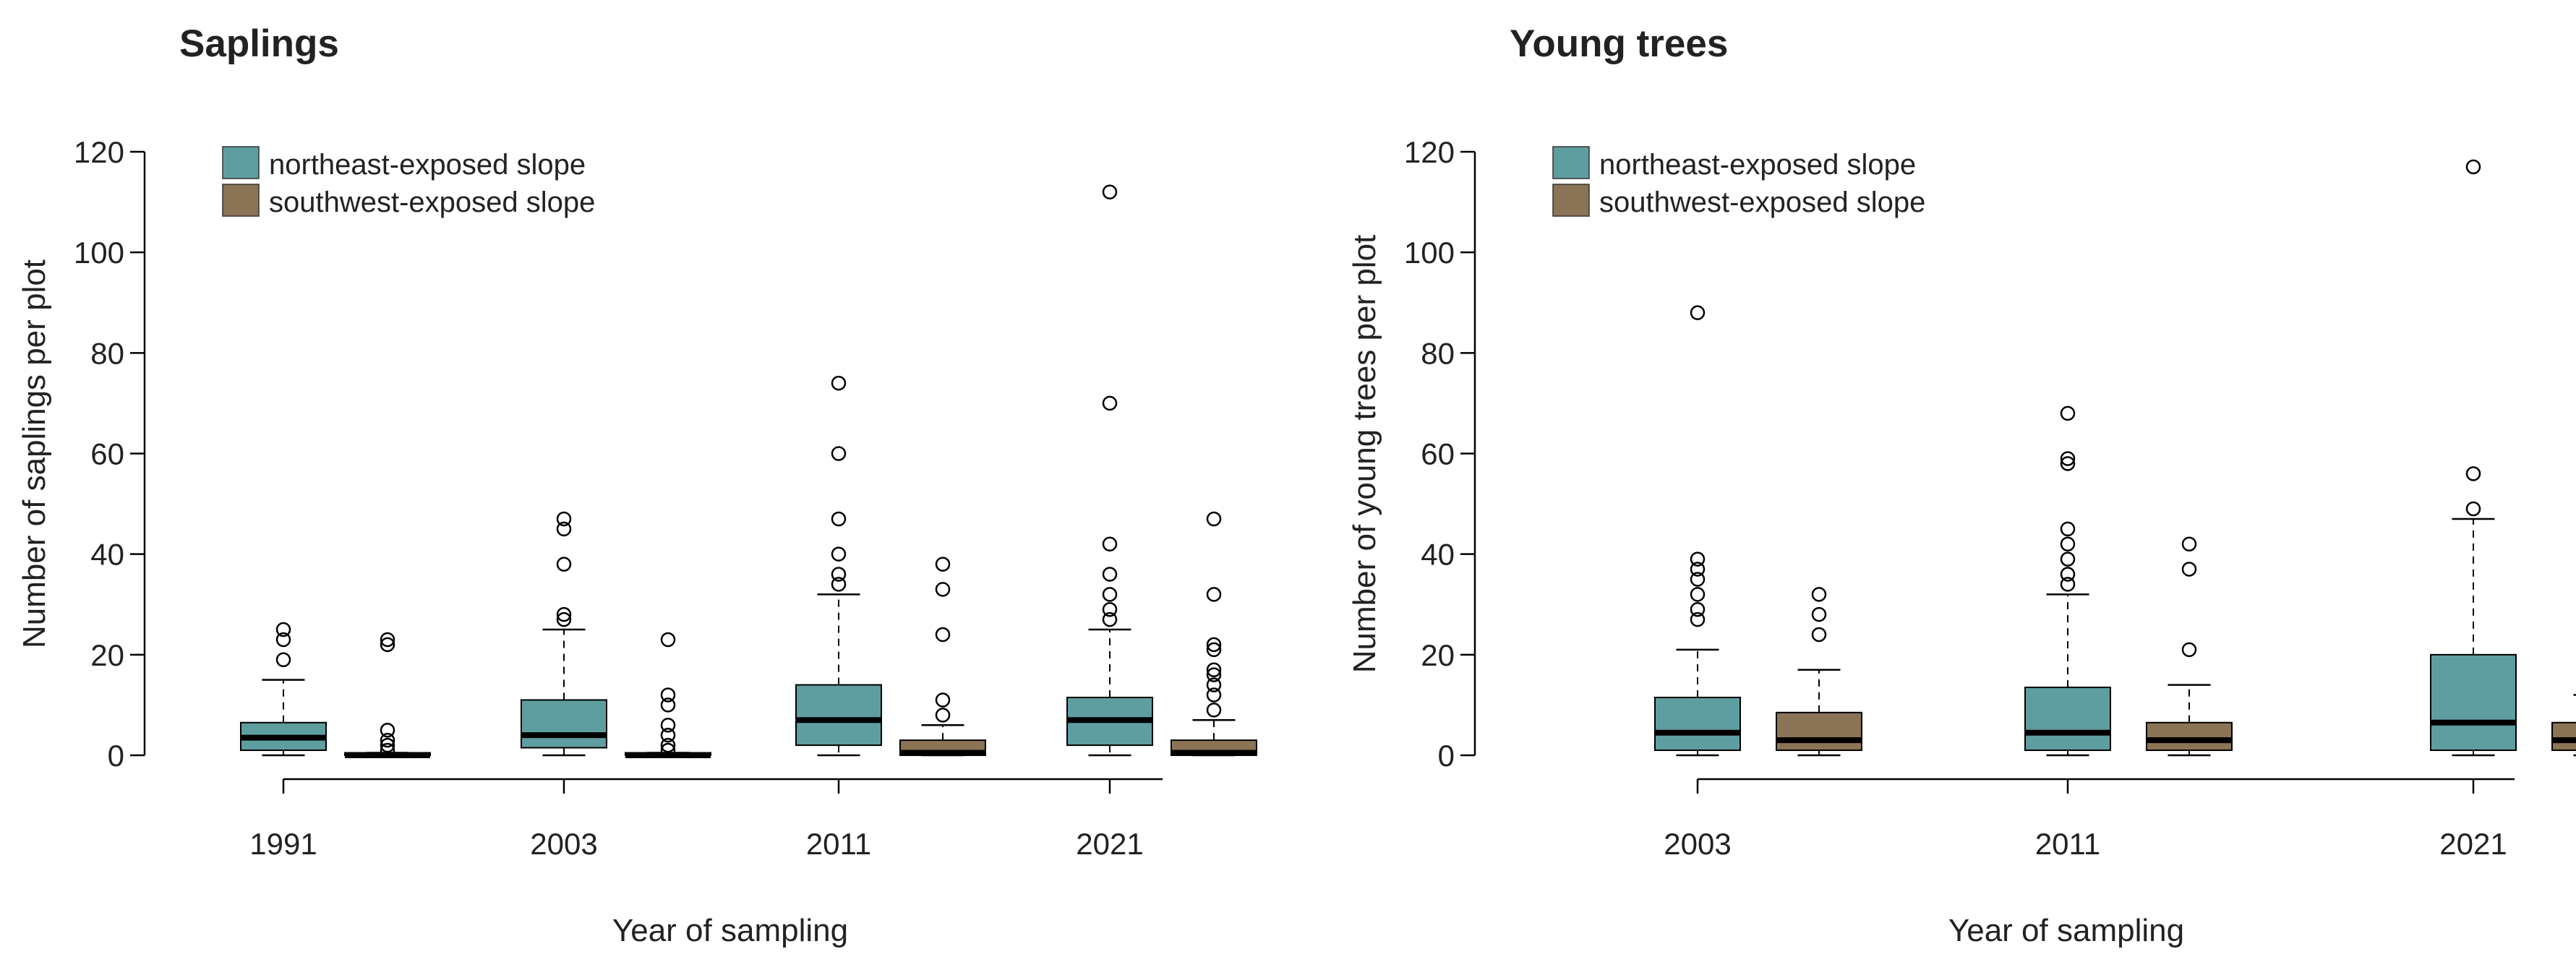 The height and width of the screenshot is (962, 2576). What do you see at coordinates (1619, 43) in the screenshot?
I see `chart-title: Young trees` at bounding box center [1619, 43].